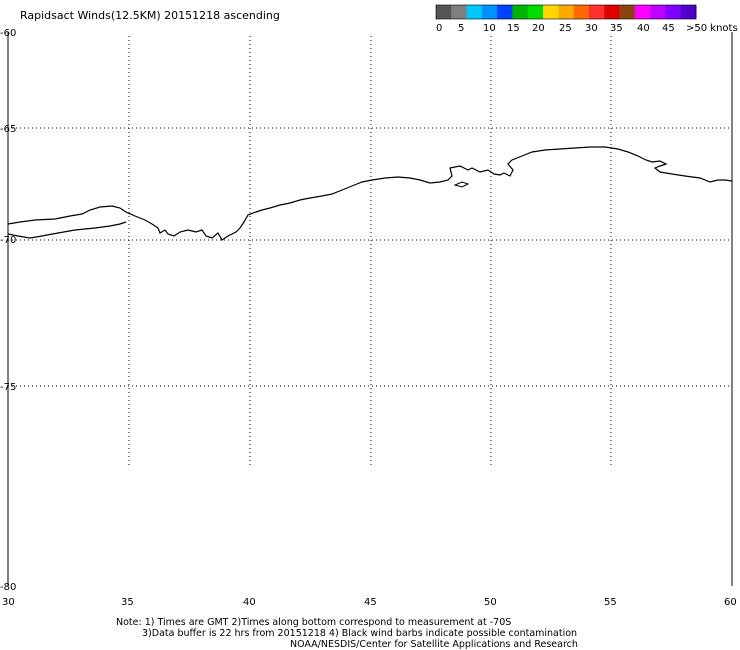 This screenshot has height=650, width=740. Describe the element at coordinates (461, 184) in the screenshot. I see `coastline-island` at that location.